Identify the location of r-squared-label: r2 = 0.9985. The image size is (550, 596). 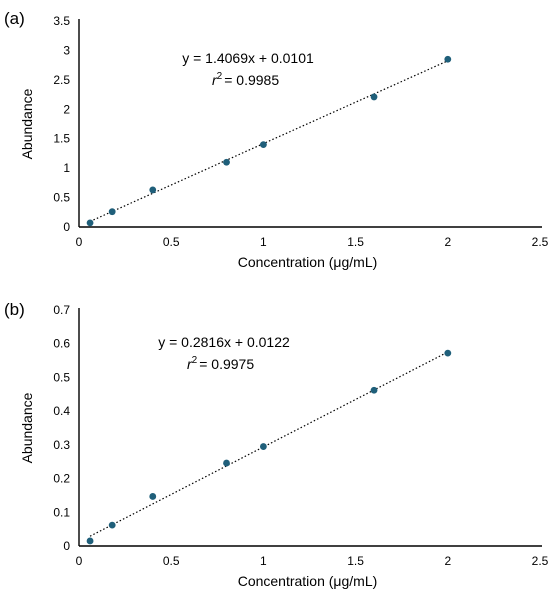
(245, 79).